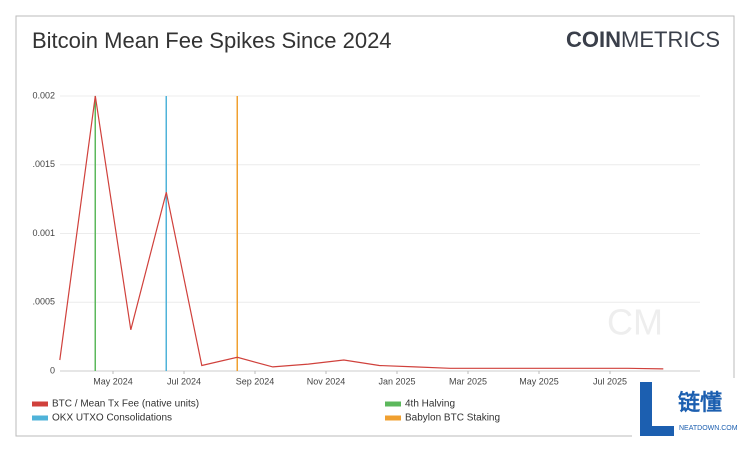 Image resolution: width=750 pixels, height=449 pixels. I want to click on x-tick-label: May 2024, so click(113, 381).